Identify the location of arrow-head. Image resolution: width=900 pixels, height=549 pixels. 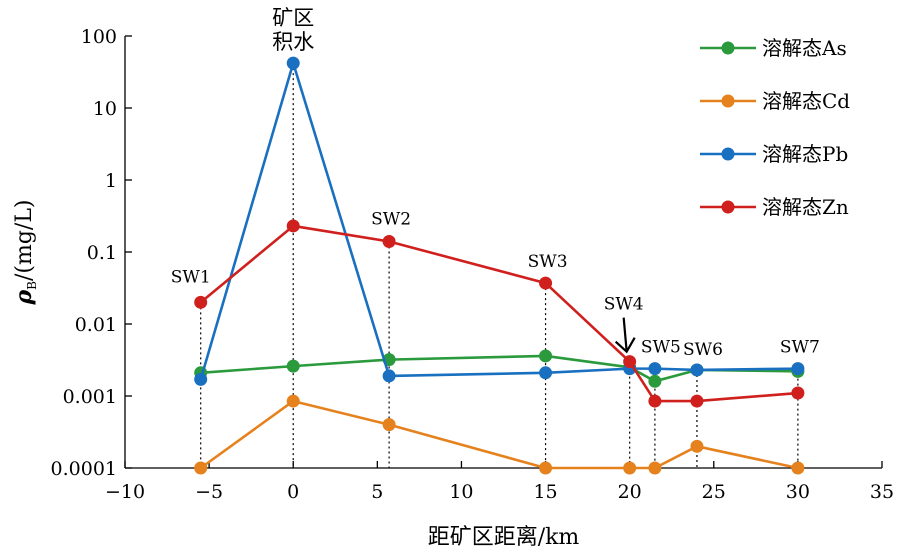
(625, 345).